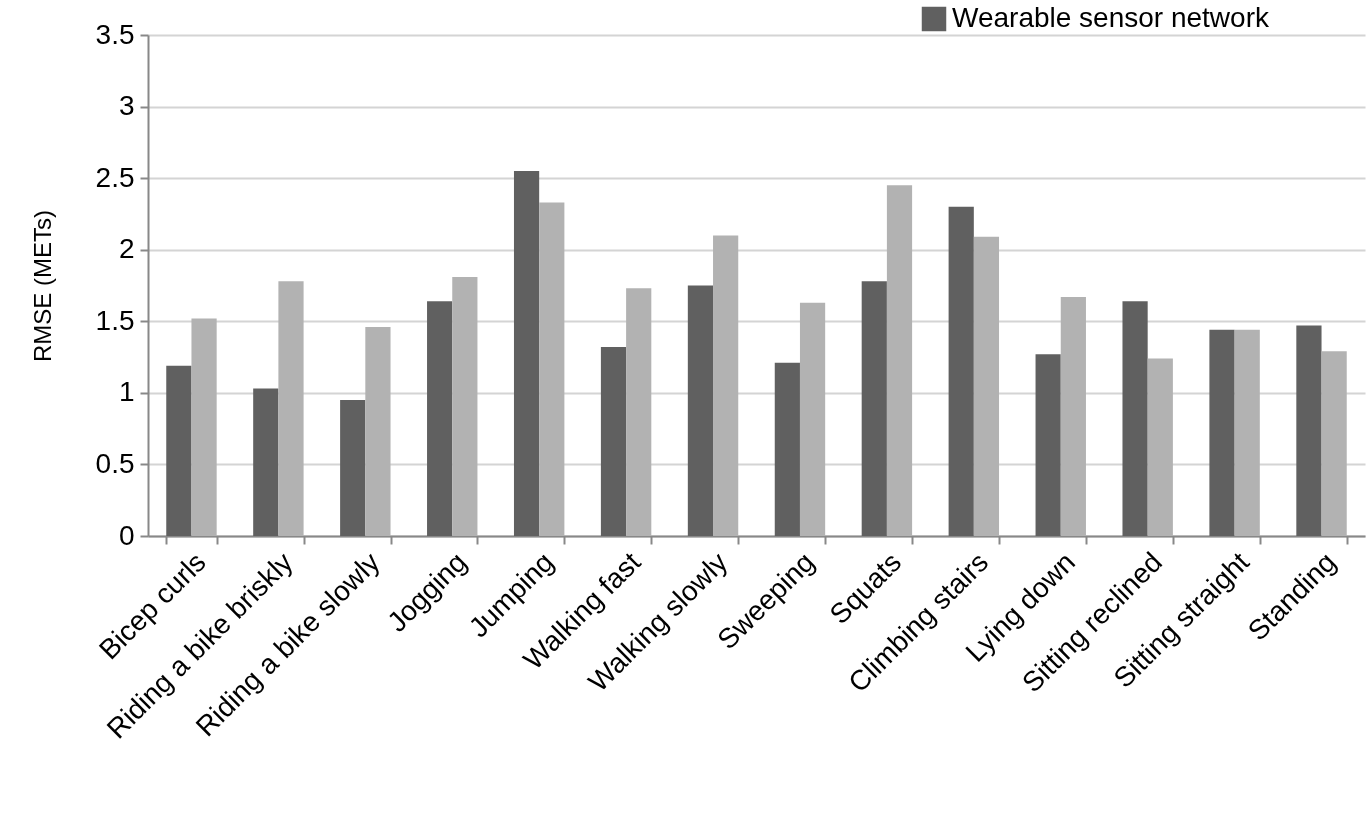 Image resolution: width=1369 pixels, height=819 pixels. I want to click on y-tick-label: 2, so click(126, 249).